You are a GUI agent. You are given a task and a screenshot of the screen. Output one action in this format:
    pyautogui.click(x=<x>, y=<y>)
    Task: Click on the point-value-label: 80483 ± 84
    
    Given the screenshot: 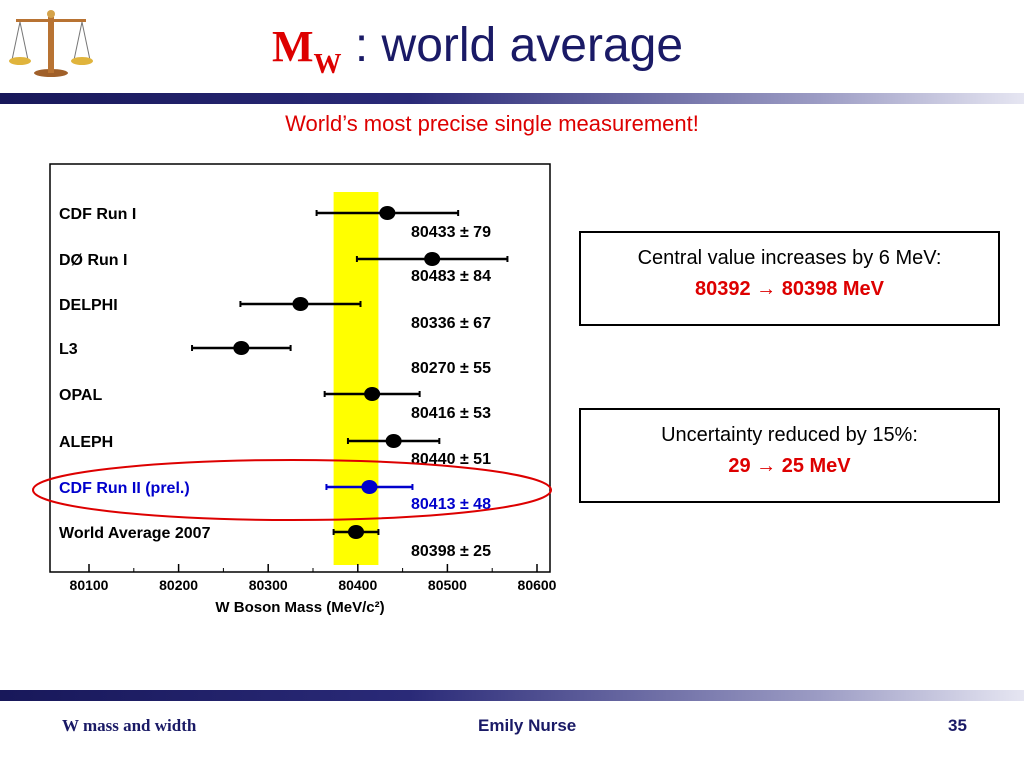 What is the action you would take?
    pyautogui.click(x=451, y=276)
    